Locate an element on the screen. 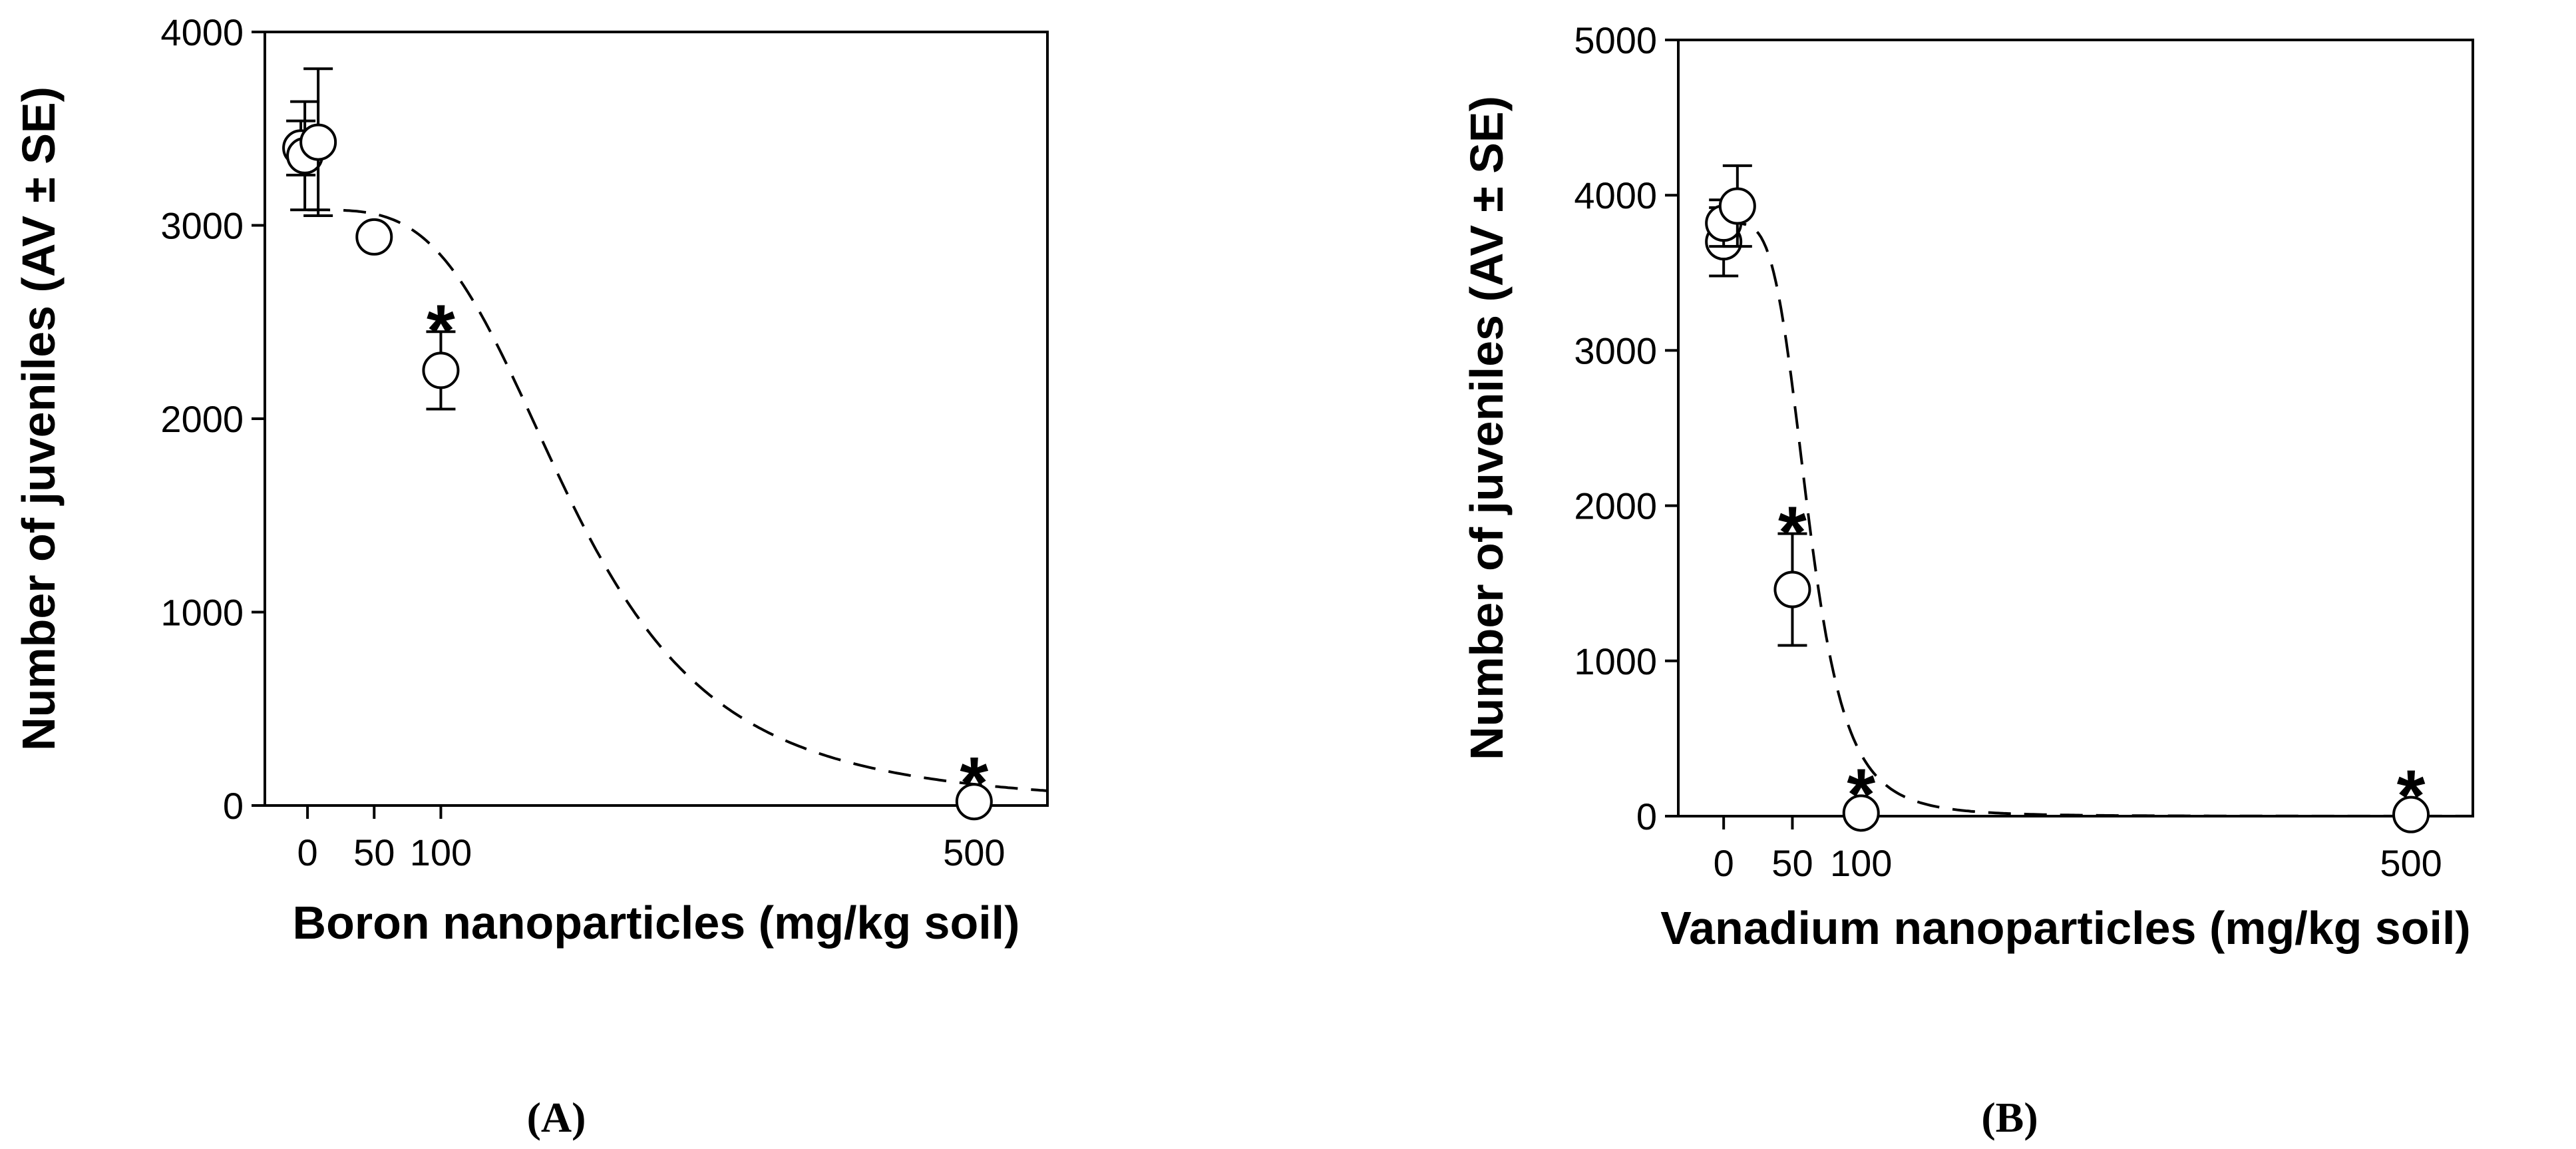 Image resolution: width=2576 pixels, height=1149 pixels. x-axis-title: Boron nanoparticles (mg/kg soil) is located at coordinates (656, 923).